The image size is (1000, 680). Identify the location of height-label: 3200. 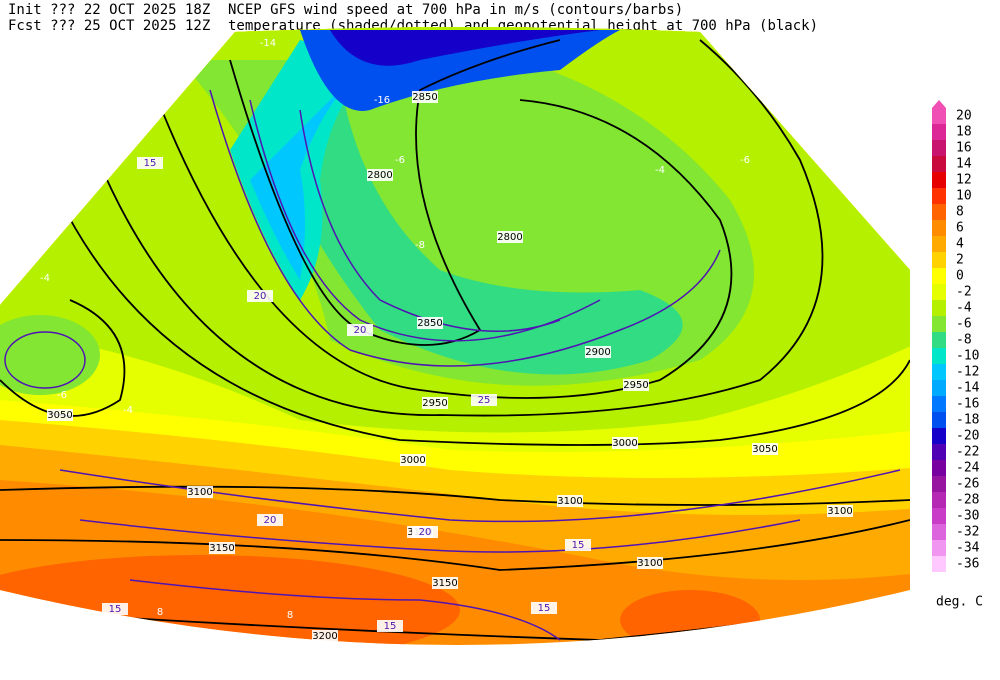
(324, 636).